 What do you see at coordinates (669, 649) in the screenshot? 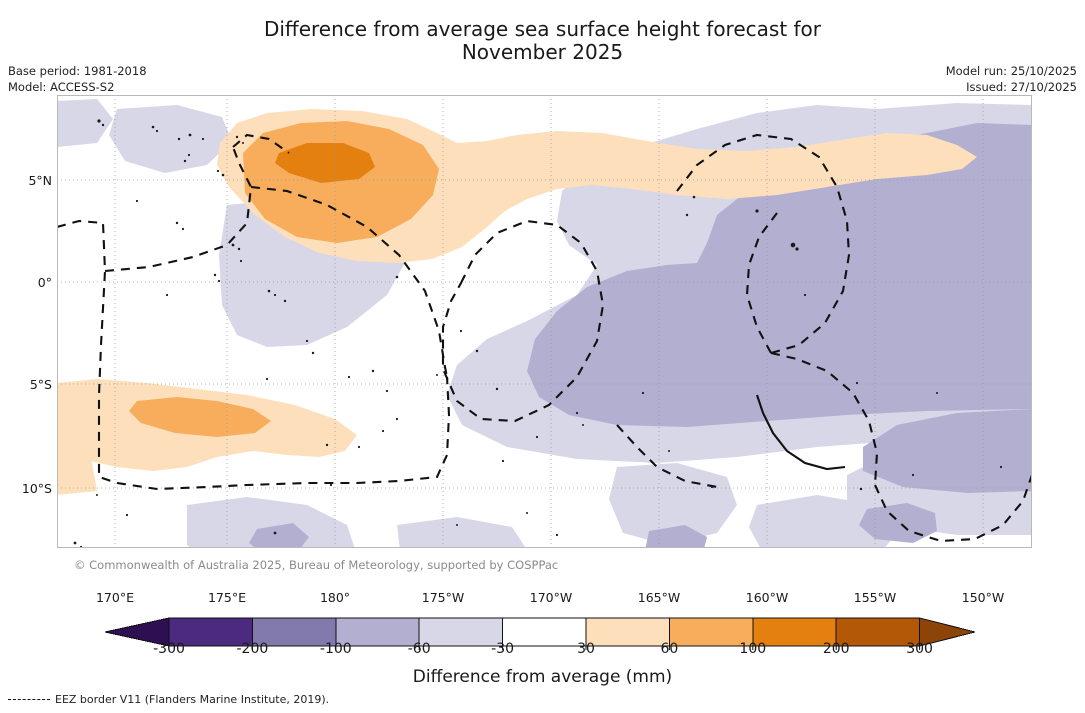
I see `cbar-tick-60: 60` at bounding box center [669, 649].